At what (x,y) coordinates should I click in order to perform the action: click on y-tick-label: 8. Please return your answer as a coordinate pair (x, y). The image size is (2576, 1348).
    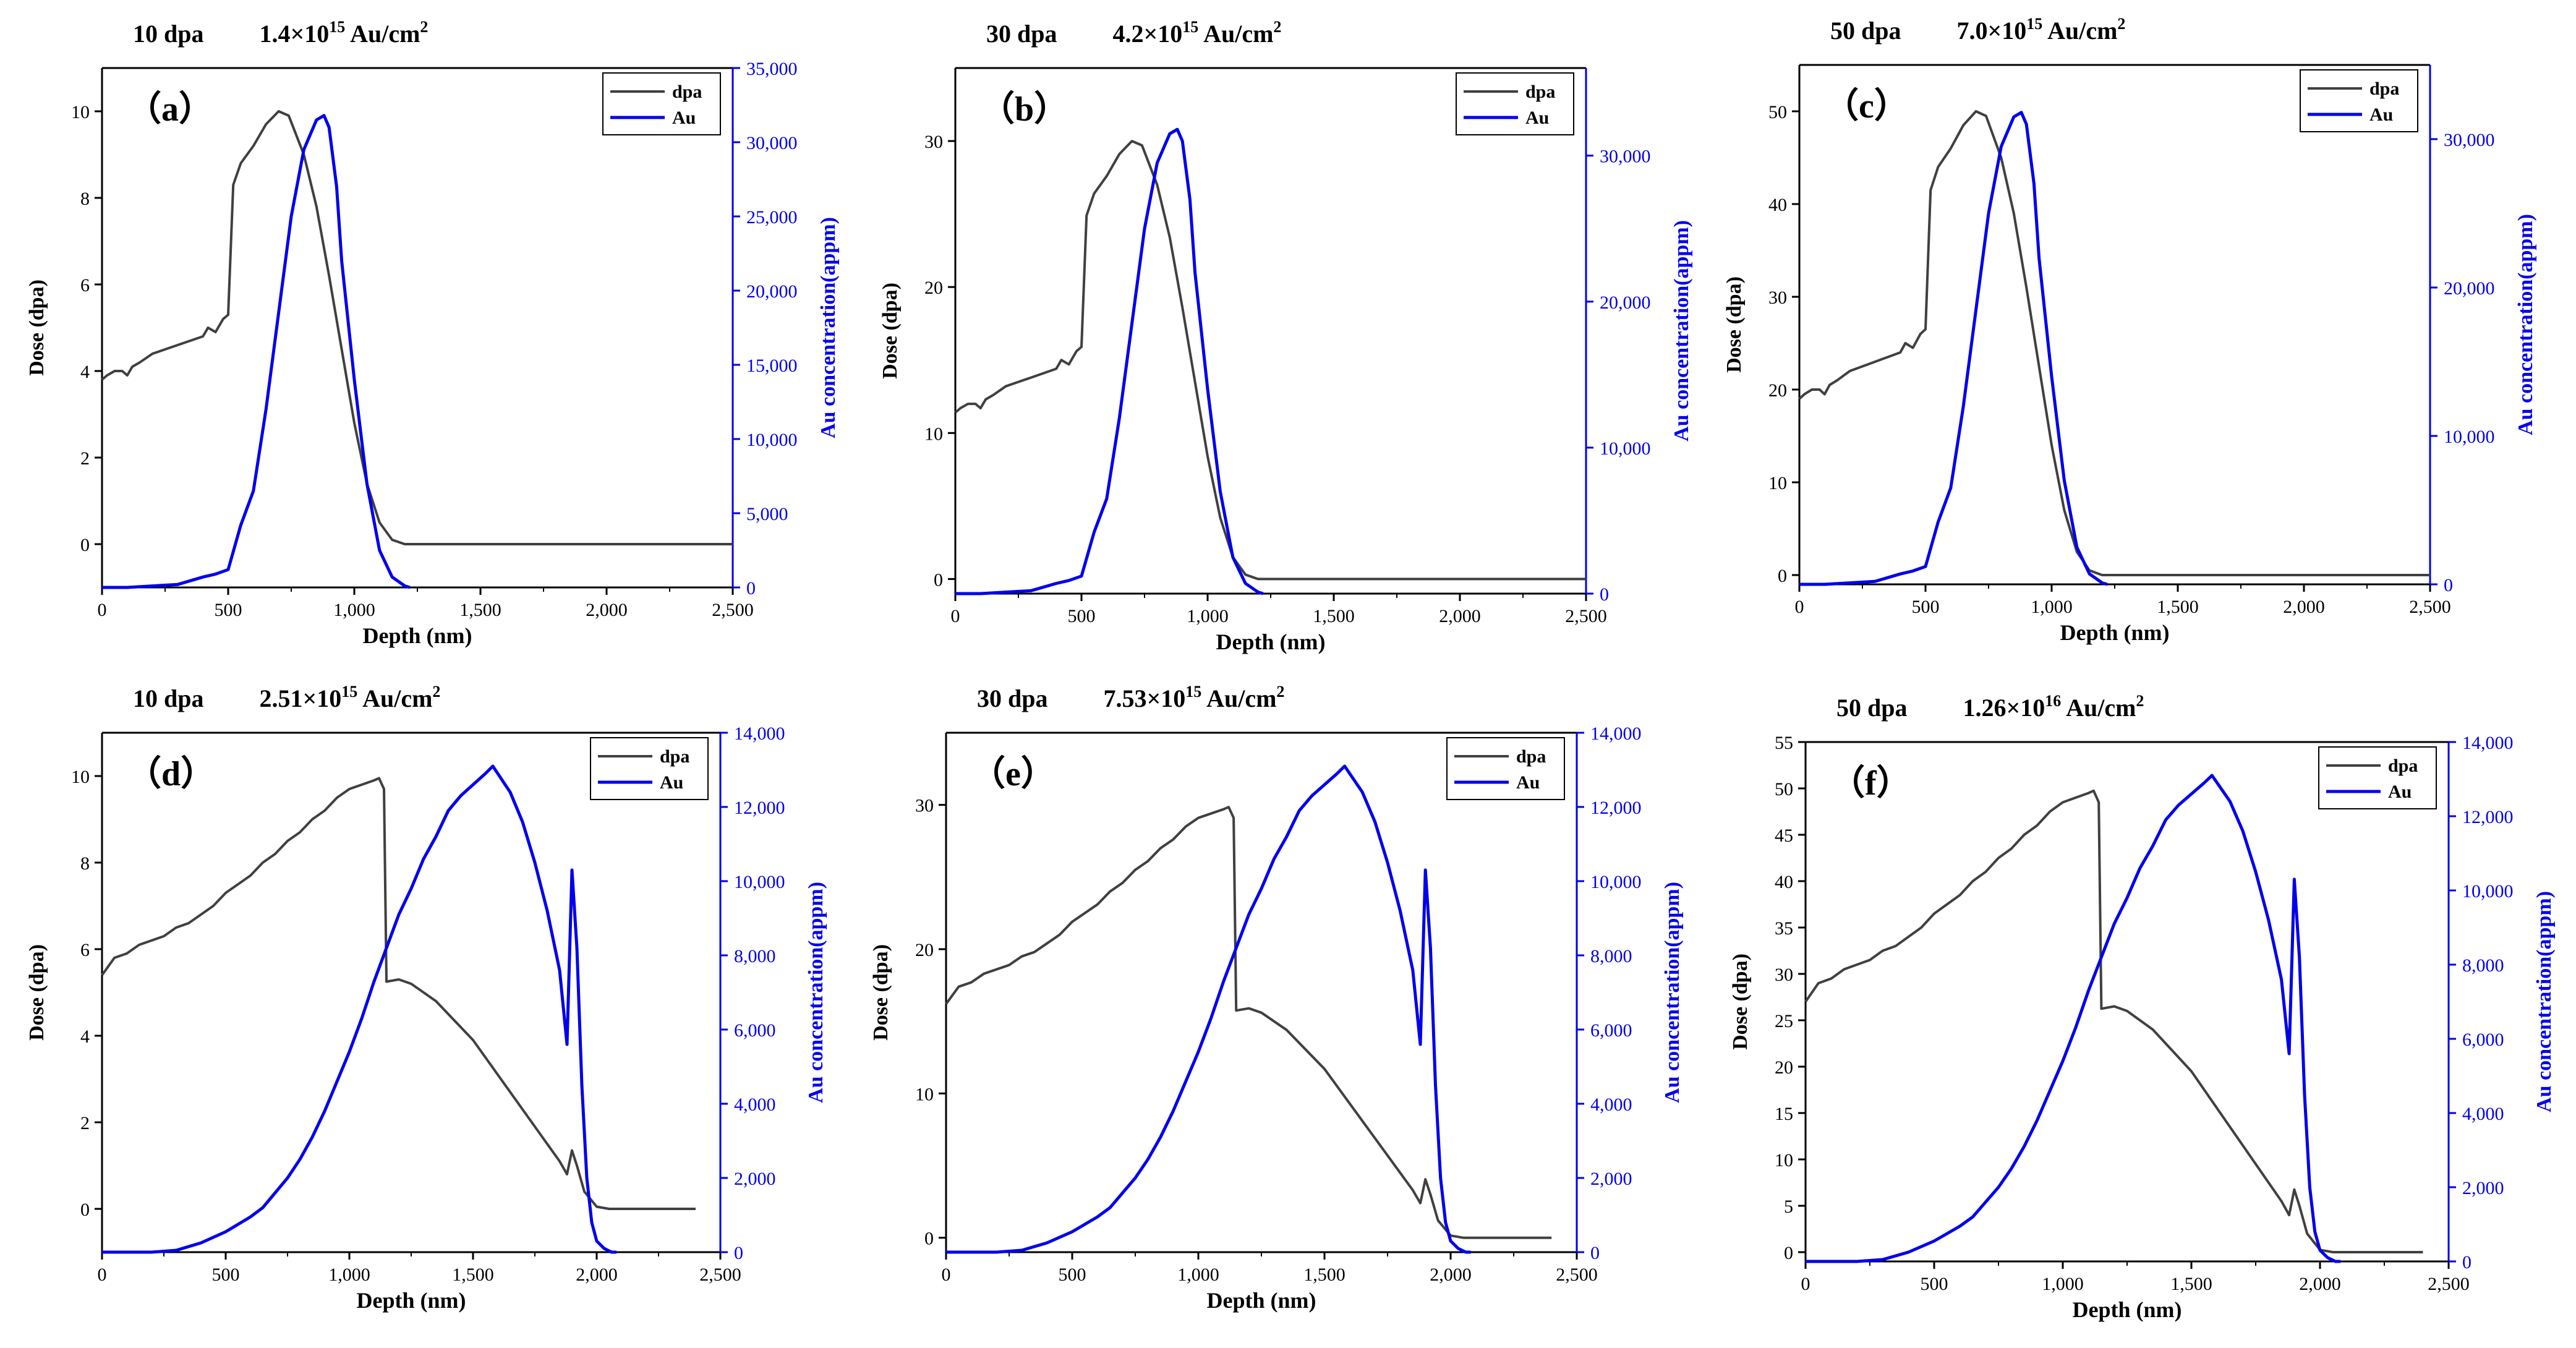
    Looking at the image, I should click on (85, 863).